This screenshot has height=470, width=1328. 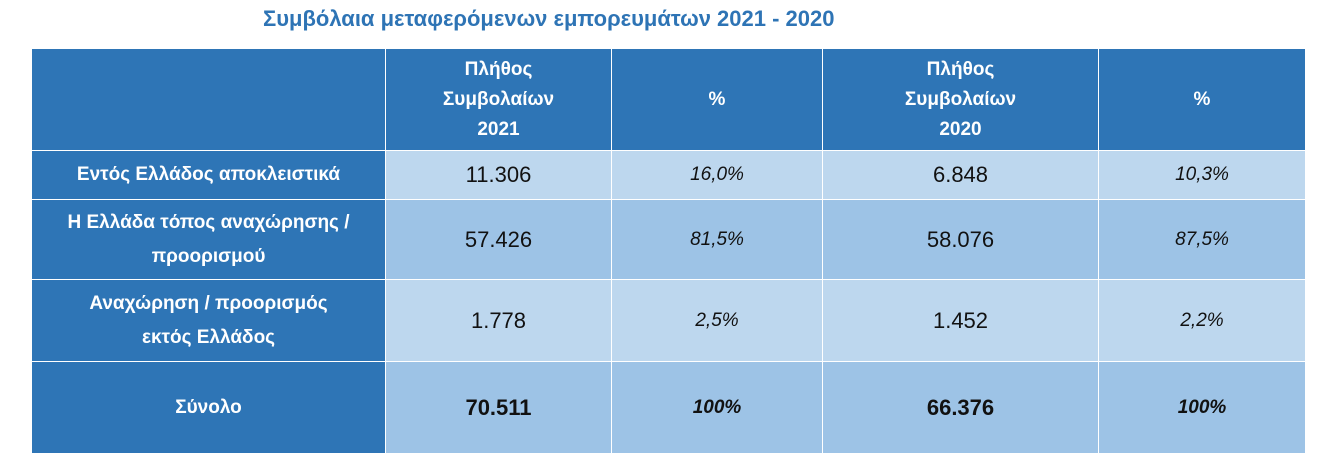 I want to click on count-2020-cell: 6.848, so click(x=960, y=175).